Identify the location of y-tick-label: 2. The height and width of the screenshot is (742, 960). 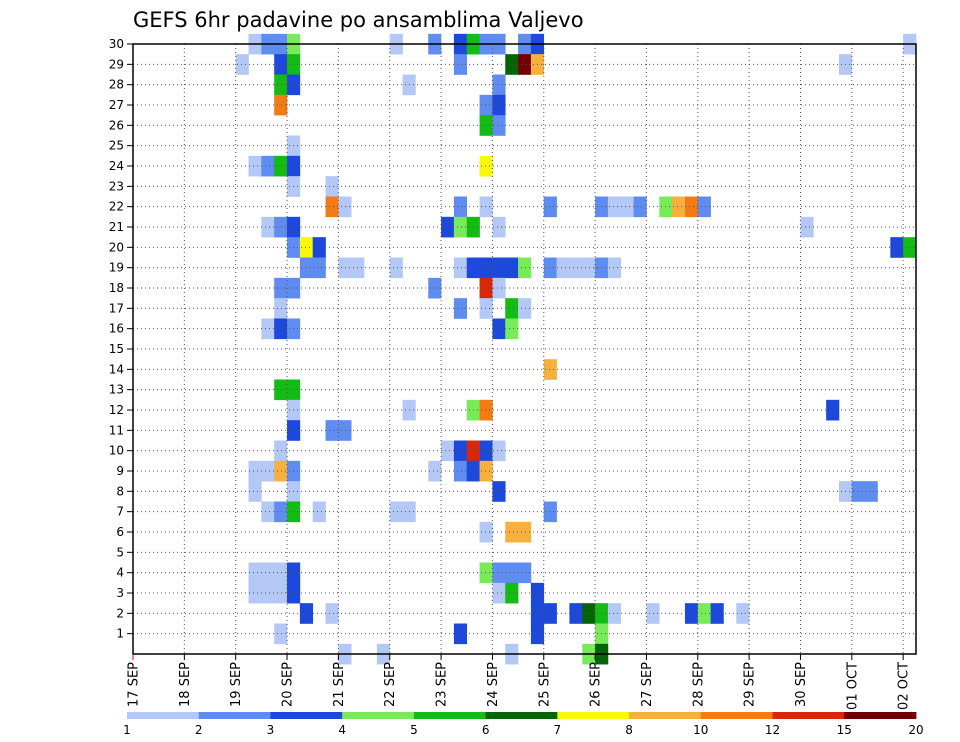
(120, 613).